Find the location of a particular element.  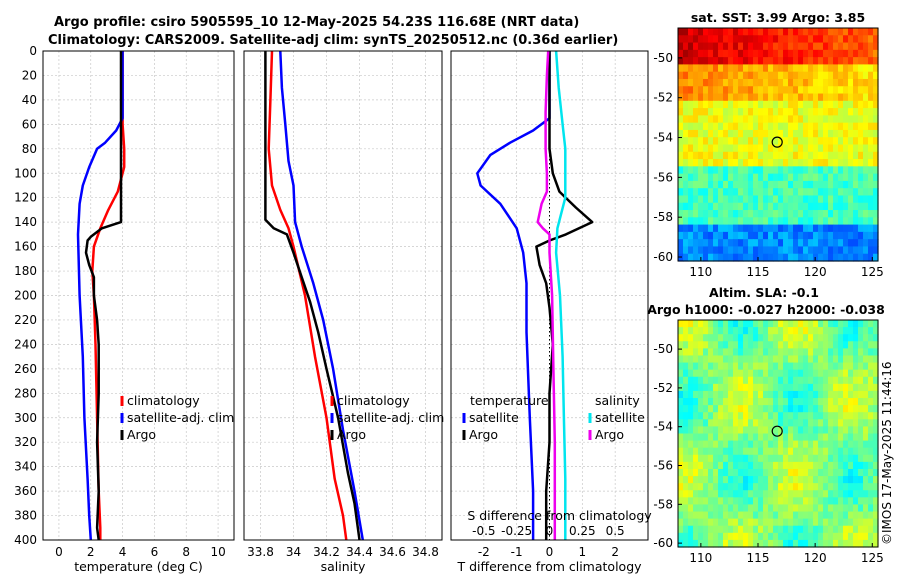

depth-ytick: 340 is located at coordinates (25, 467).